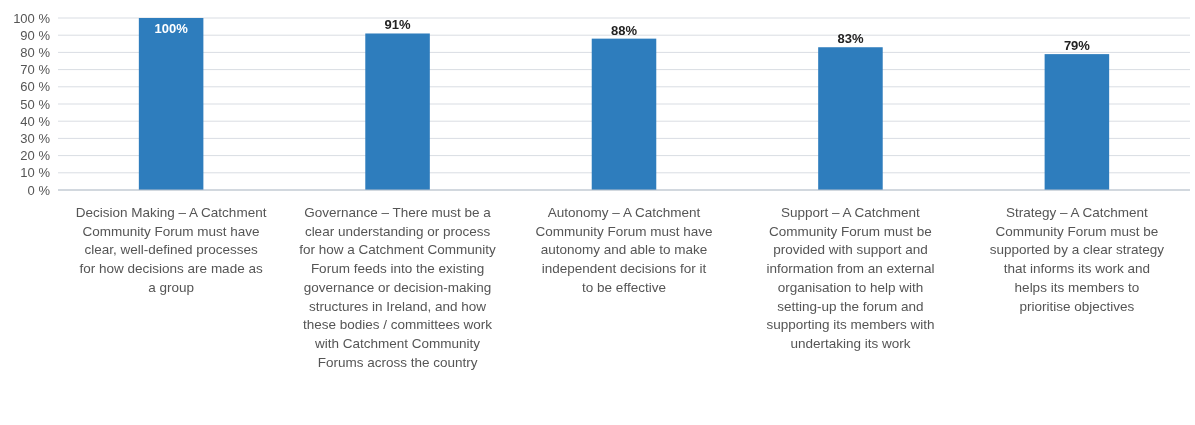 The width and height of the screenshot is (1195, 425). What do you see at coordinates (35, 138) in the screenshot?
I see `y-tick-label: 30 %` at bounding box center [35, 138].